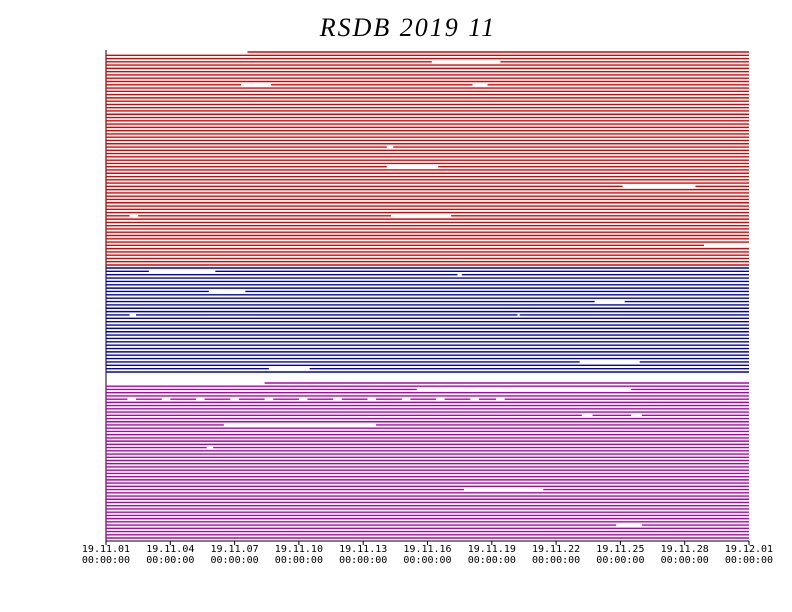 This screenshot has width=792, height=612. Describe the element at coordinates (106, 555) in the screenshot. I see `x-tick-label: 19.11.01 00:00:00` at that location.